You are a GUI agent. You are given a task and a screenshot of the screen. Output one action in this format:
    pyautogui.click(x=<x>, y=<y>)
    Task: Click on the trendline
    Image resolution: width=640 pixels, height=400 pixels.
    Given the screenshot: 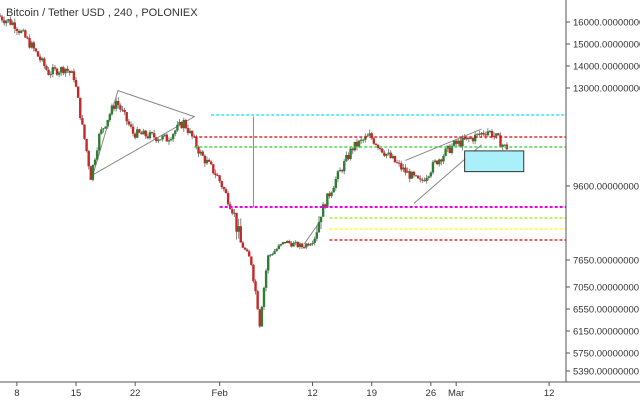 What is the action you would take?
    pyautogui.click(x=443, y=144)
    